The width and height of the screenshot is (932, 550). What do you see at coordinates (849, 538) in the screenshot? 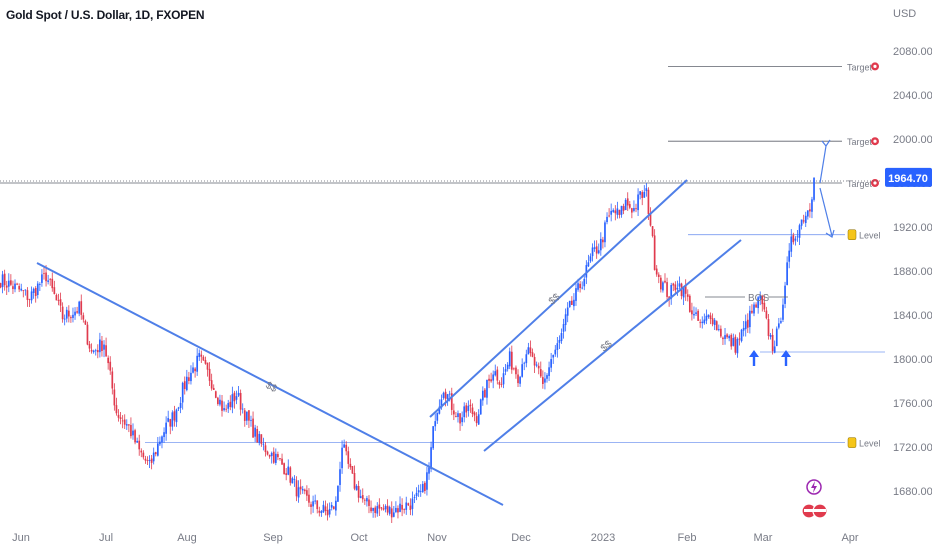
I see `x-tick-label: Apr` at bounding box center [849, 538].